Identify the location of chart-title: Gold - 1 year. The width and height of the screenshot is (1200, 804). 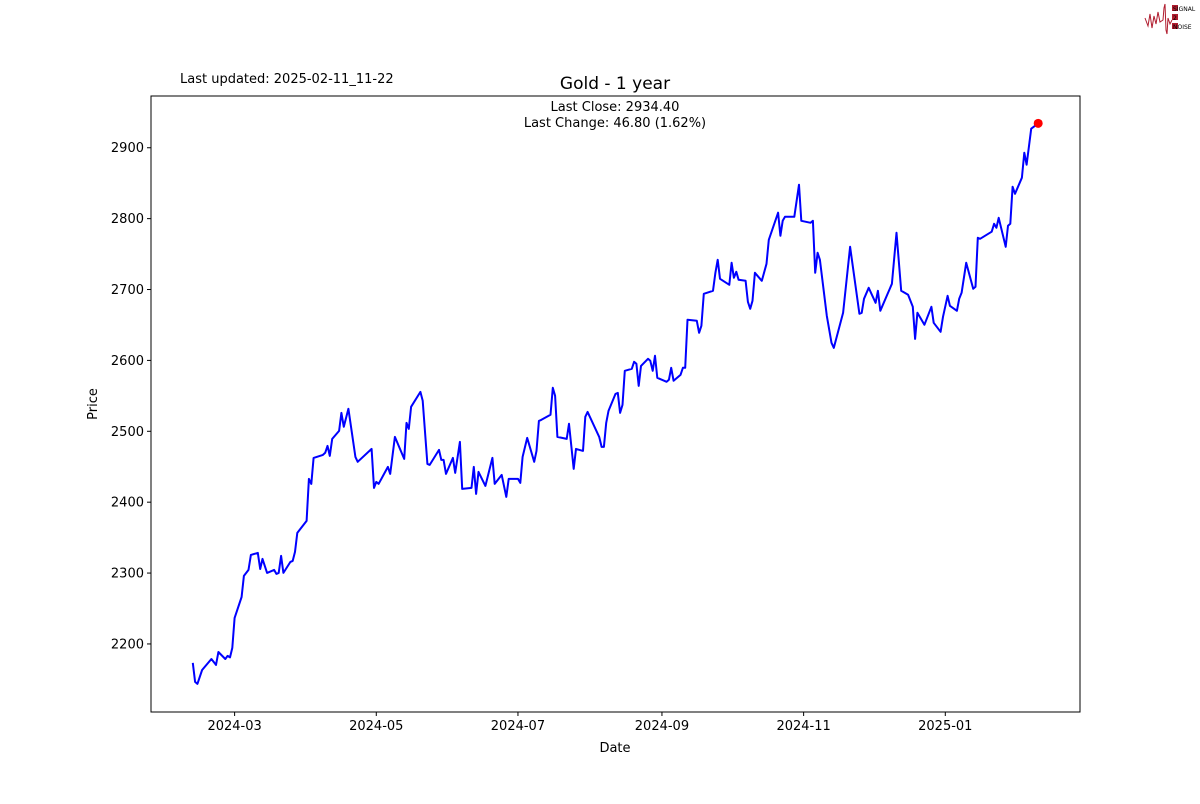
(615, 84).